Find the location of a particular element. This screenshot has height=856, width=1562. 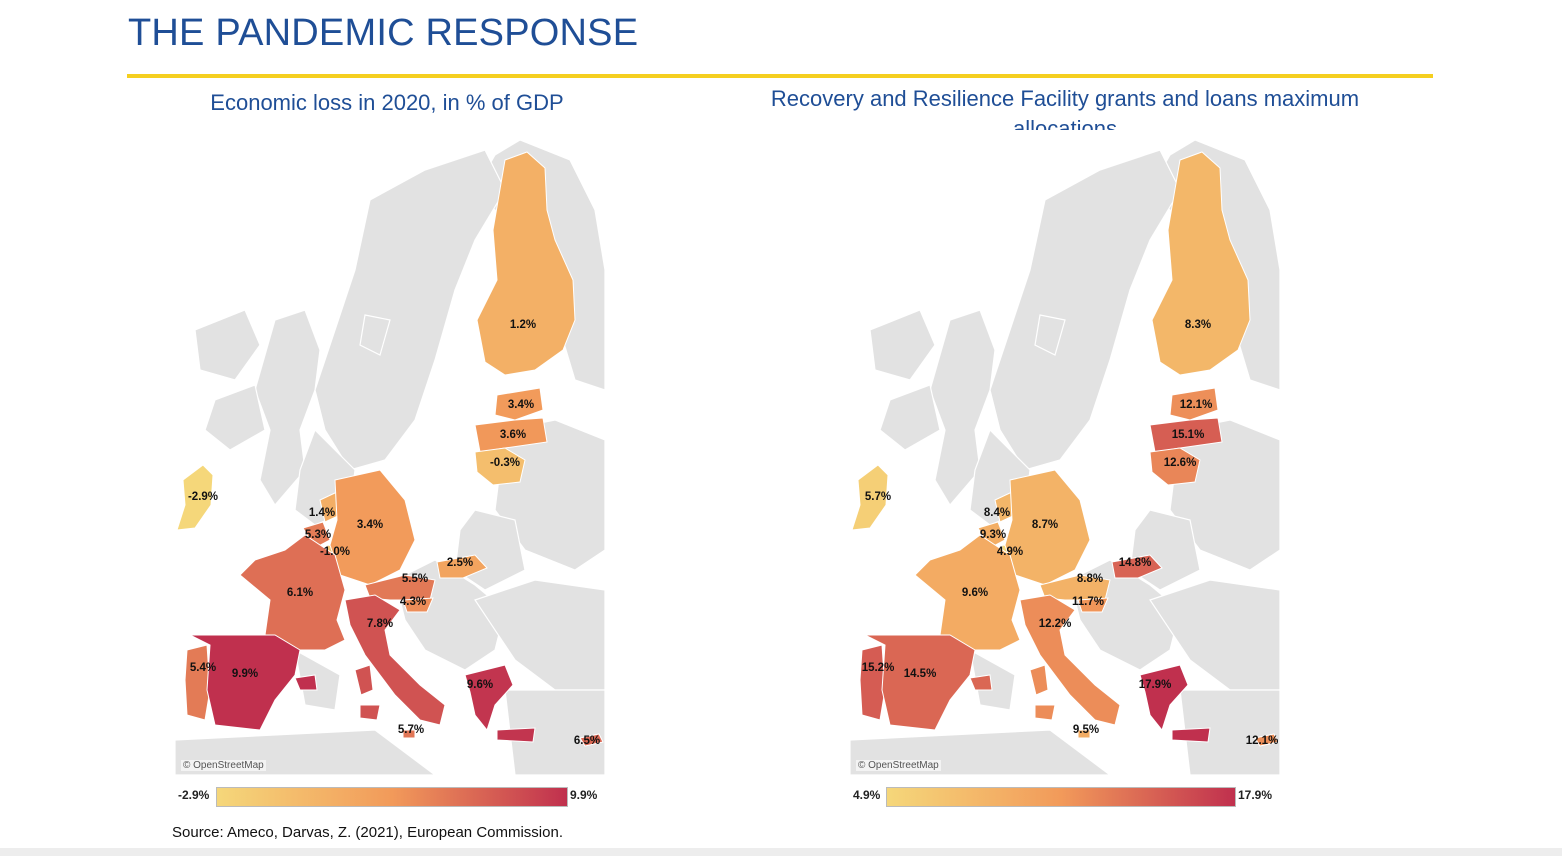

value-label-netherlands: 8.4% is located at coordinates (997, 513).